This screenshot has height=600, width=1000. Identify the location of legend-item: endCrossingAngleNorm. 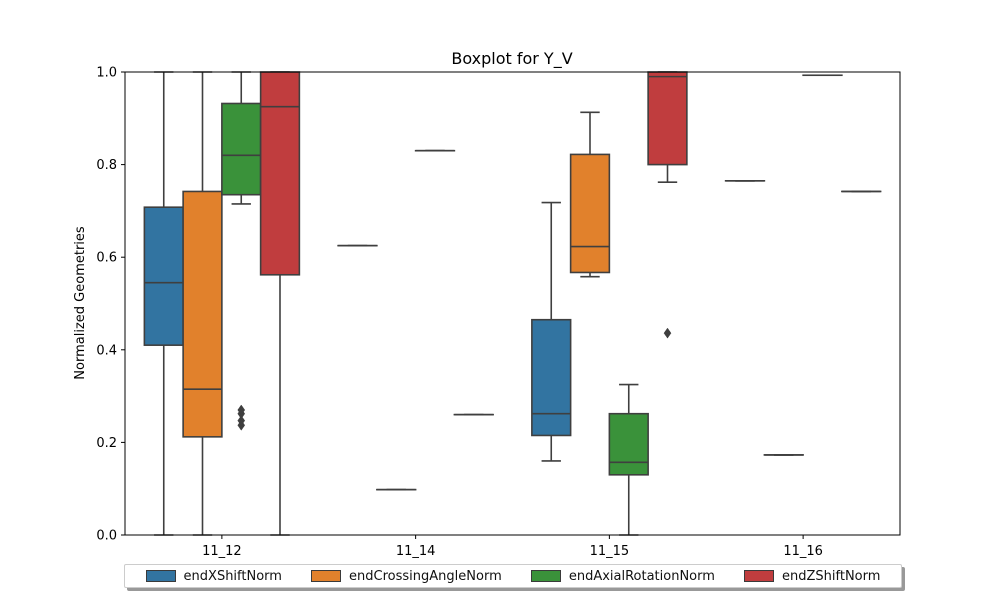
(406, 576).